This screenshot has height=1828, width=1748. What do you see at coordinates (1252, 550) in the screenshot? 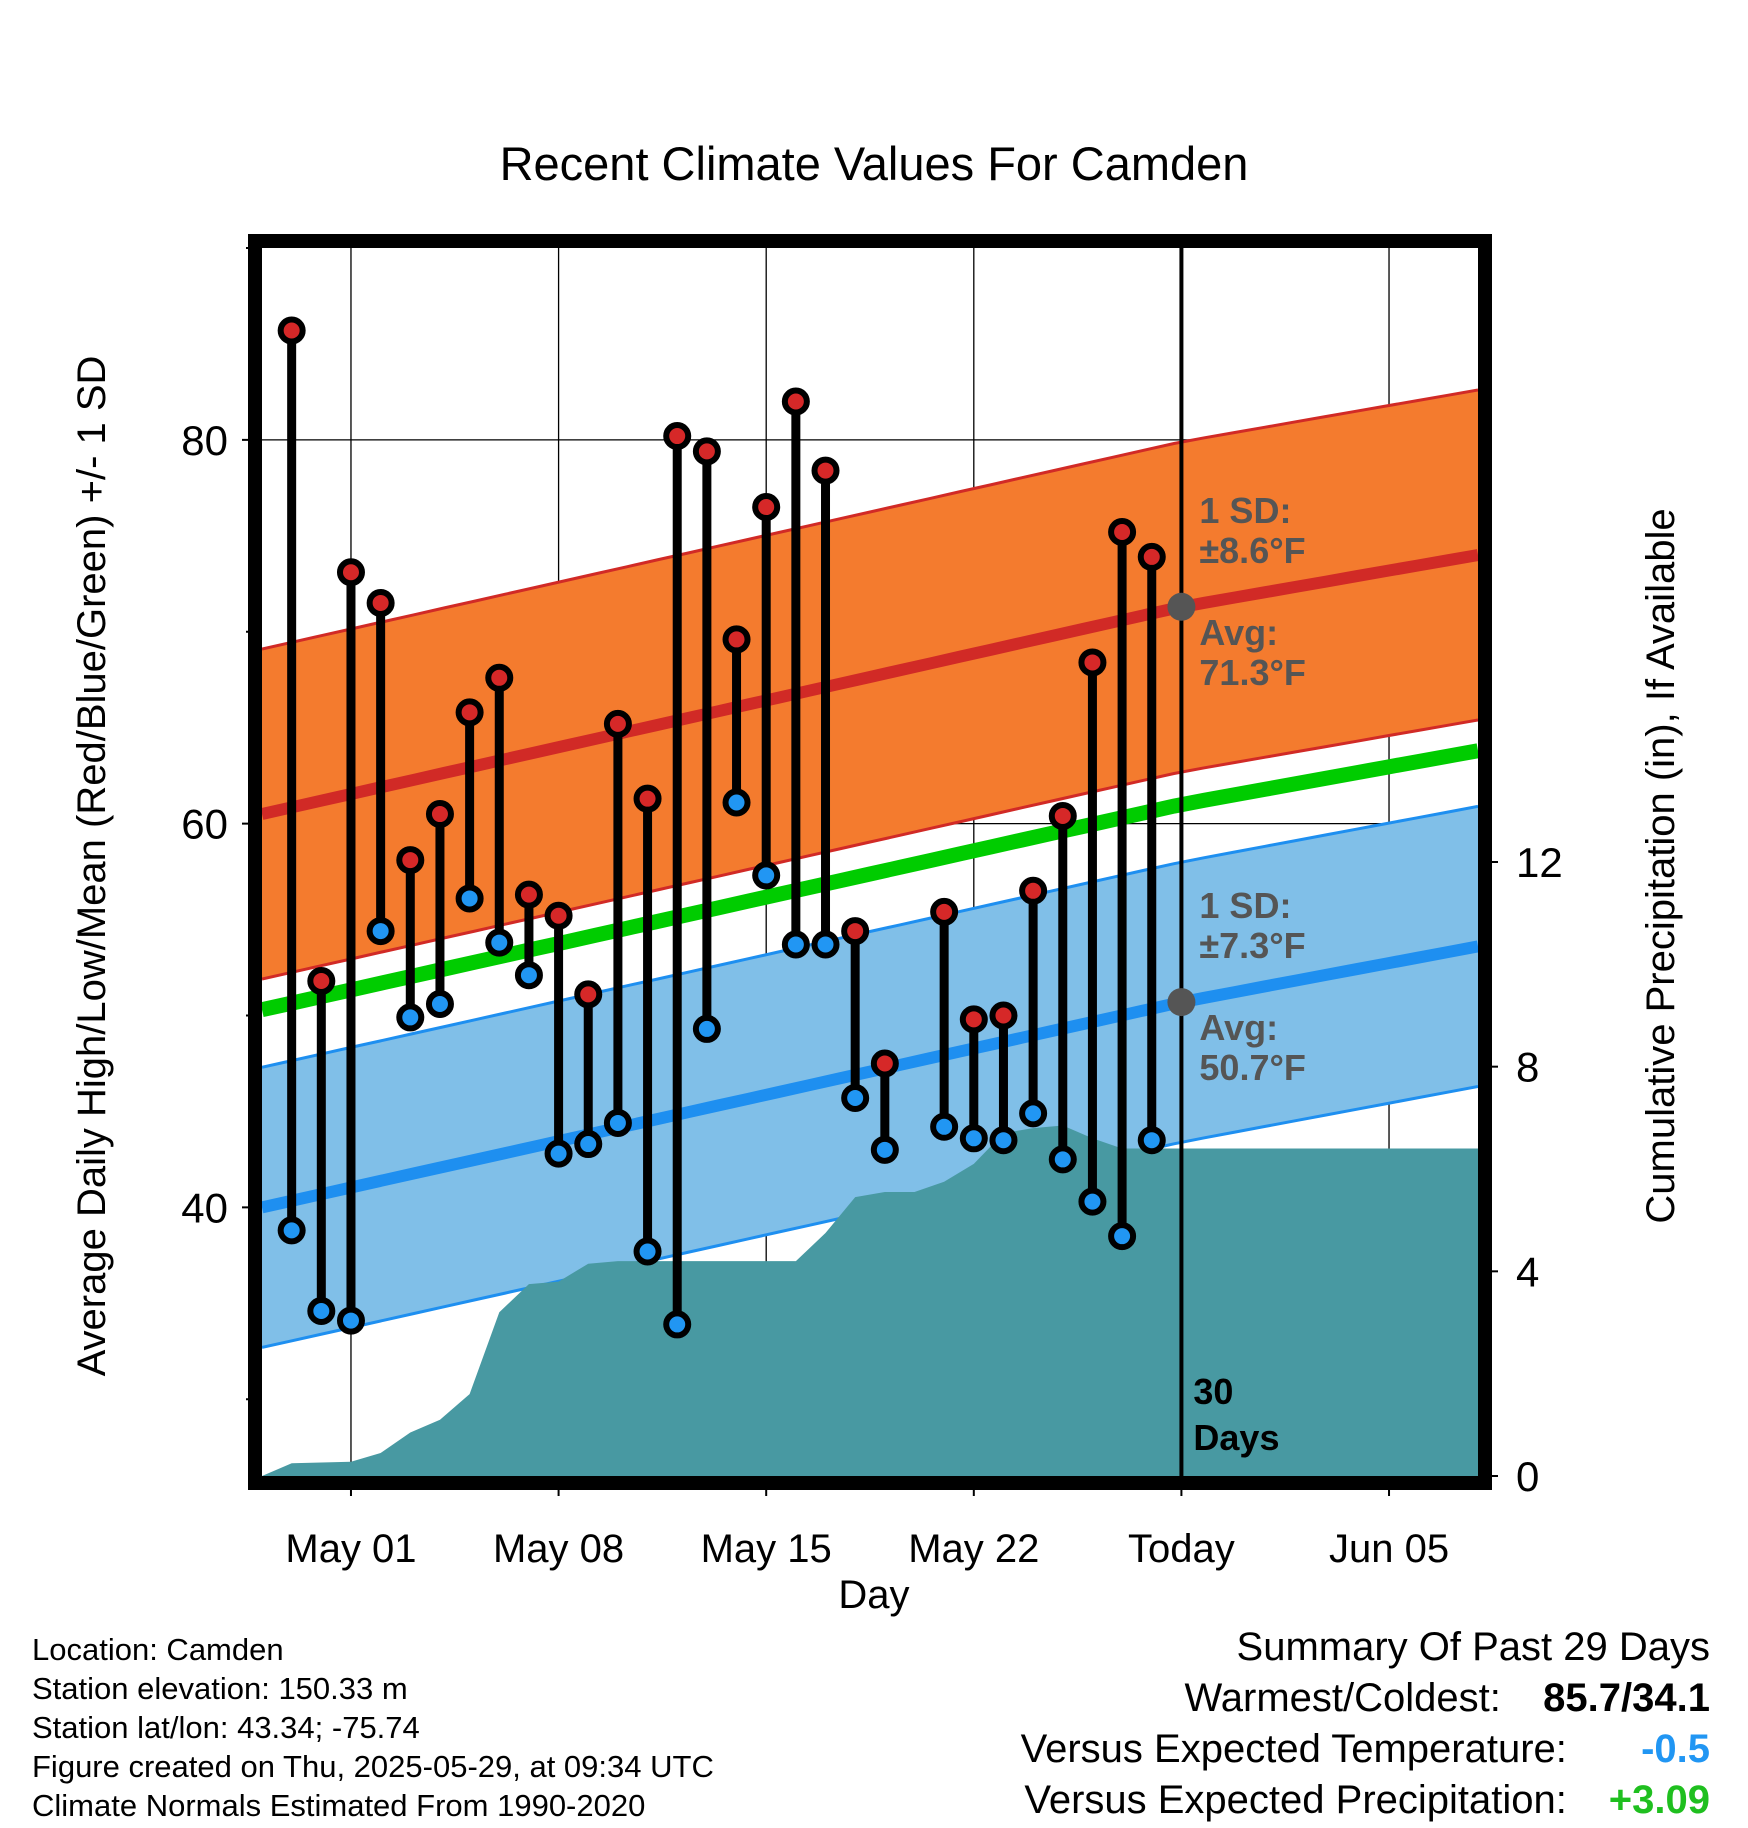
I see `high-sd-value: ±8.6°F` at bounding box center [1252, 550].